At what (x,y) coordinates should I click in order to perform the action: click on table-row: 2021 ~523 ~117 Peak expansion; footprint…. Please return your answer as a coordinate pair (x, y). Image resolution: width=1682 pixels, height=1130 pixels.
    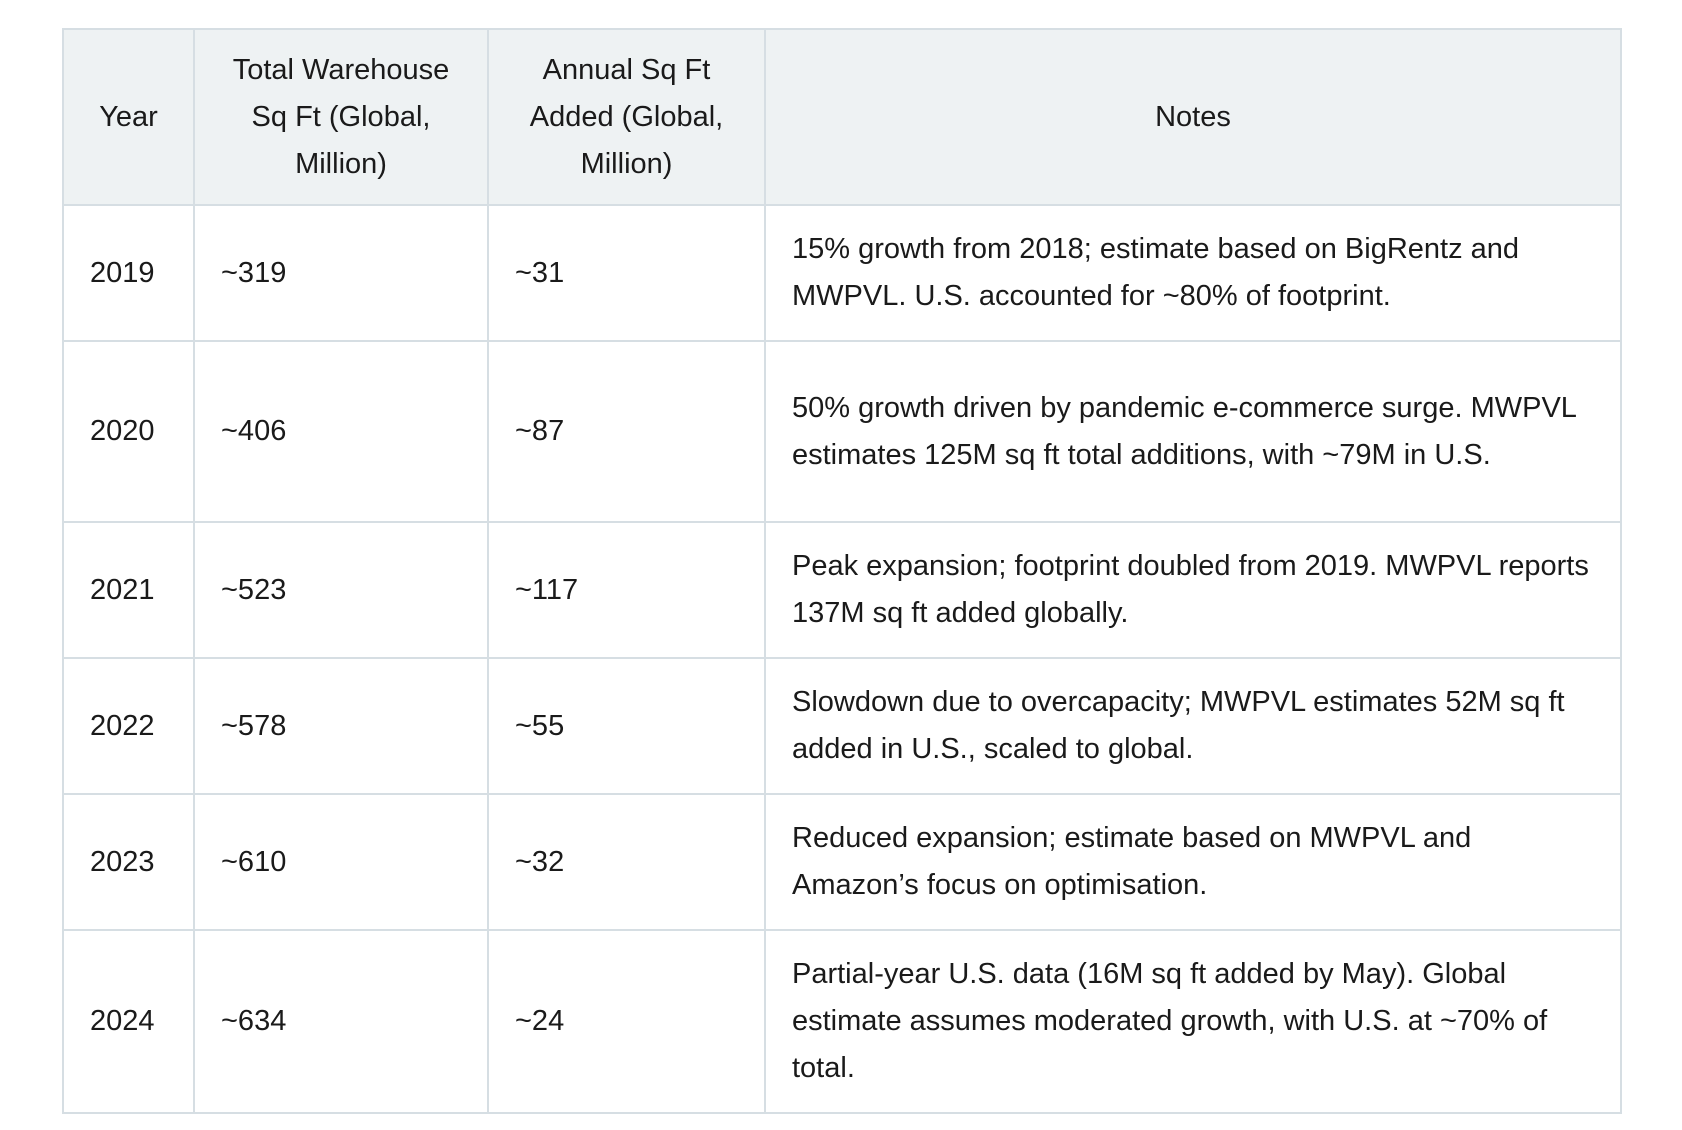
    Looking at the image, I should click on (842, 590).